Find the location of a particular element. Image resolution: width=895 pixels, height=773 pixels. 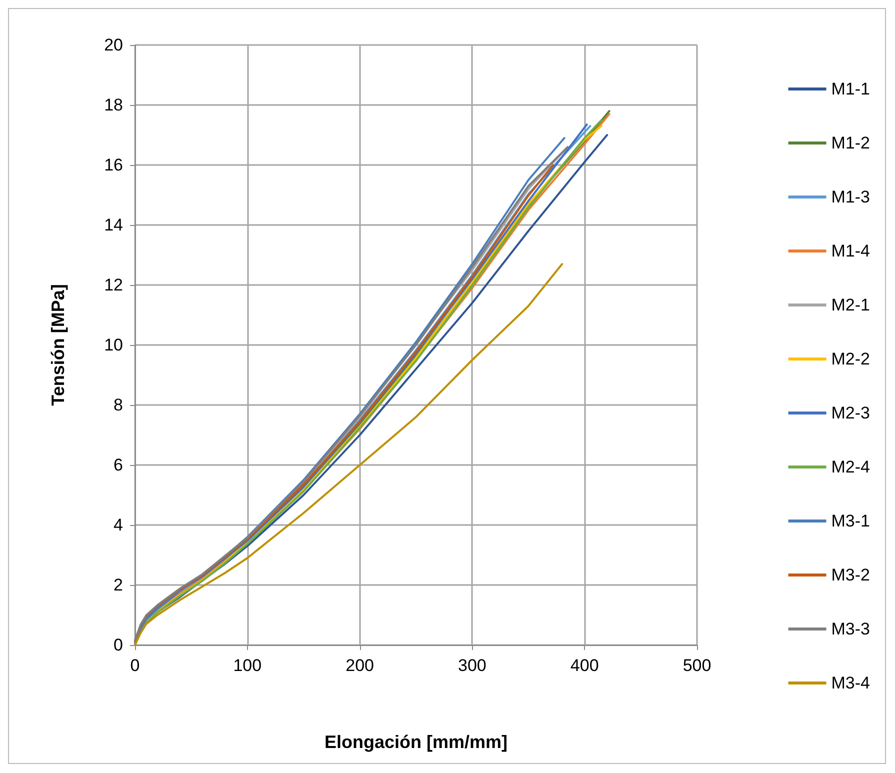

x-axis-title: Elongación [mm/mm] is located at coordinates (416, 742).